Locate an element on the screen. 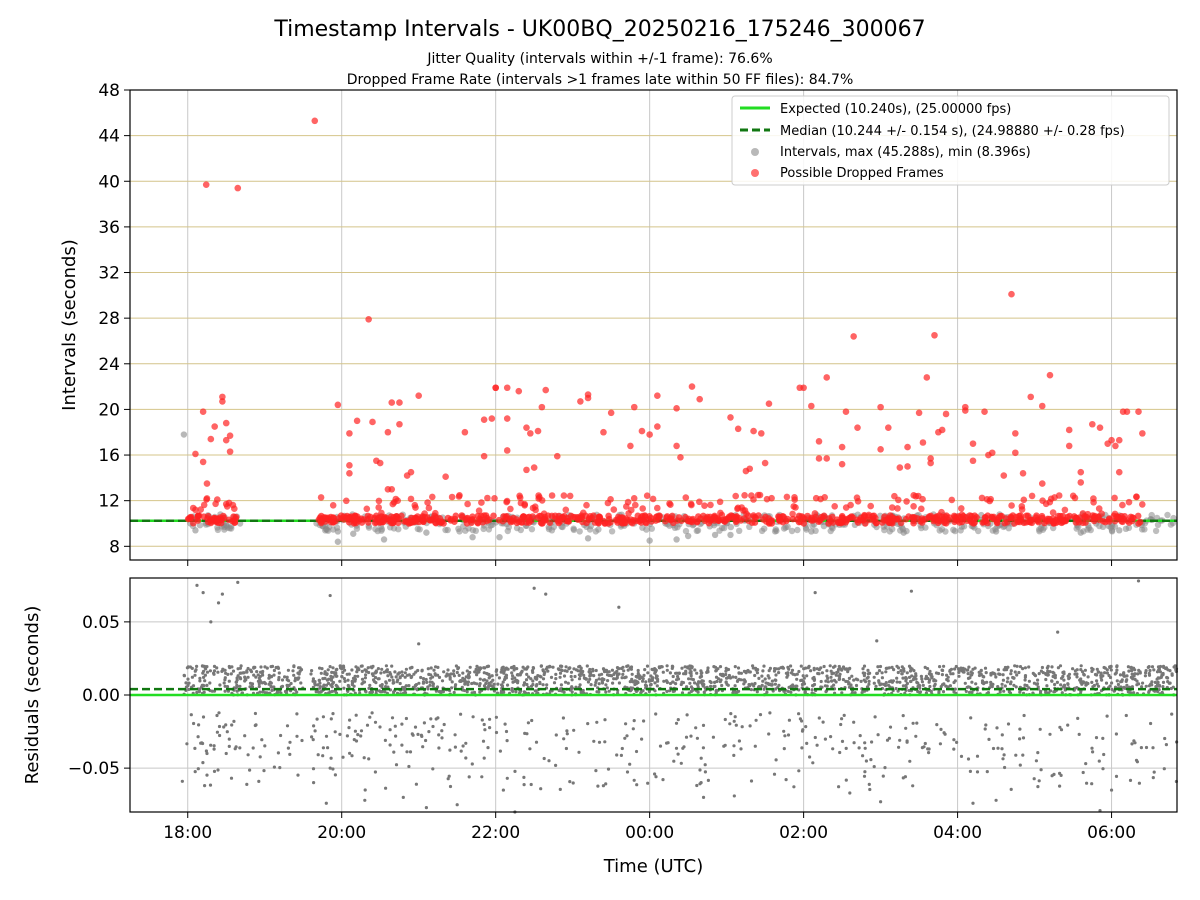 The height and width of the screenshot is (900, 1200). intervals-y-tick-label: 12 is located at coordinates (109, 502).